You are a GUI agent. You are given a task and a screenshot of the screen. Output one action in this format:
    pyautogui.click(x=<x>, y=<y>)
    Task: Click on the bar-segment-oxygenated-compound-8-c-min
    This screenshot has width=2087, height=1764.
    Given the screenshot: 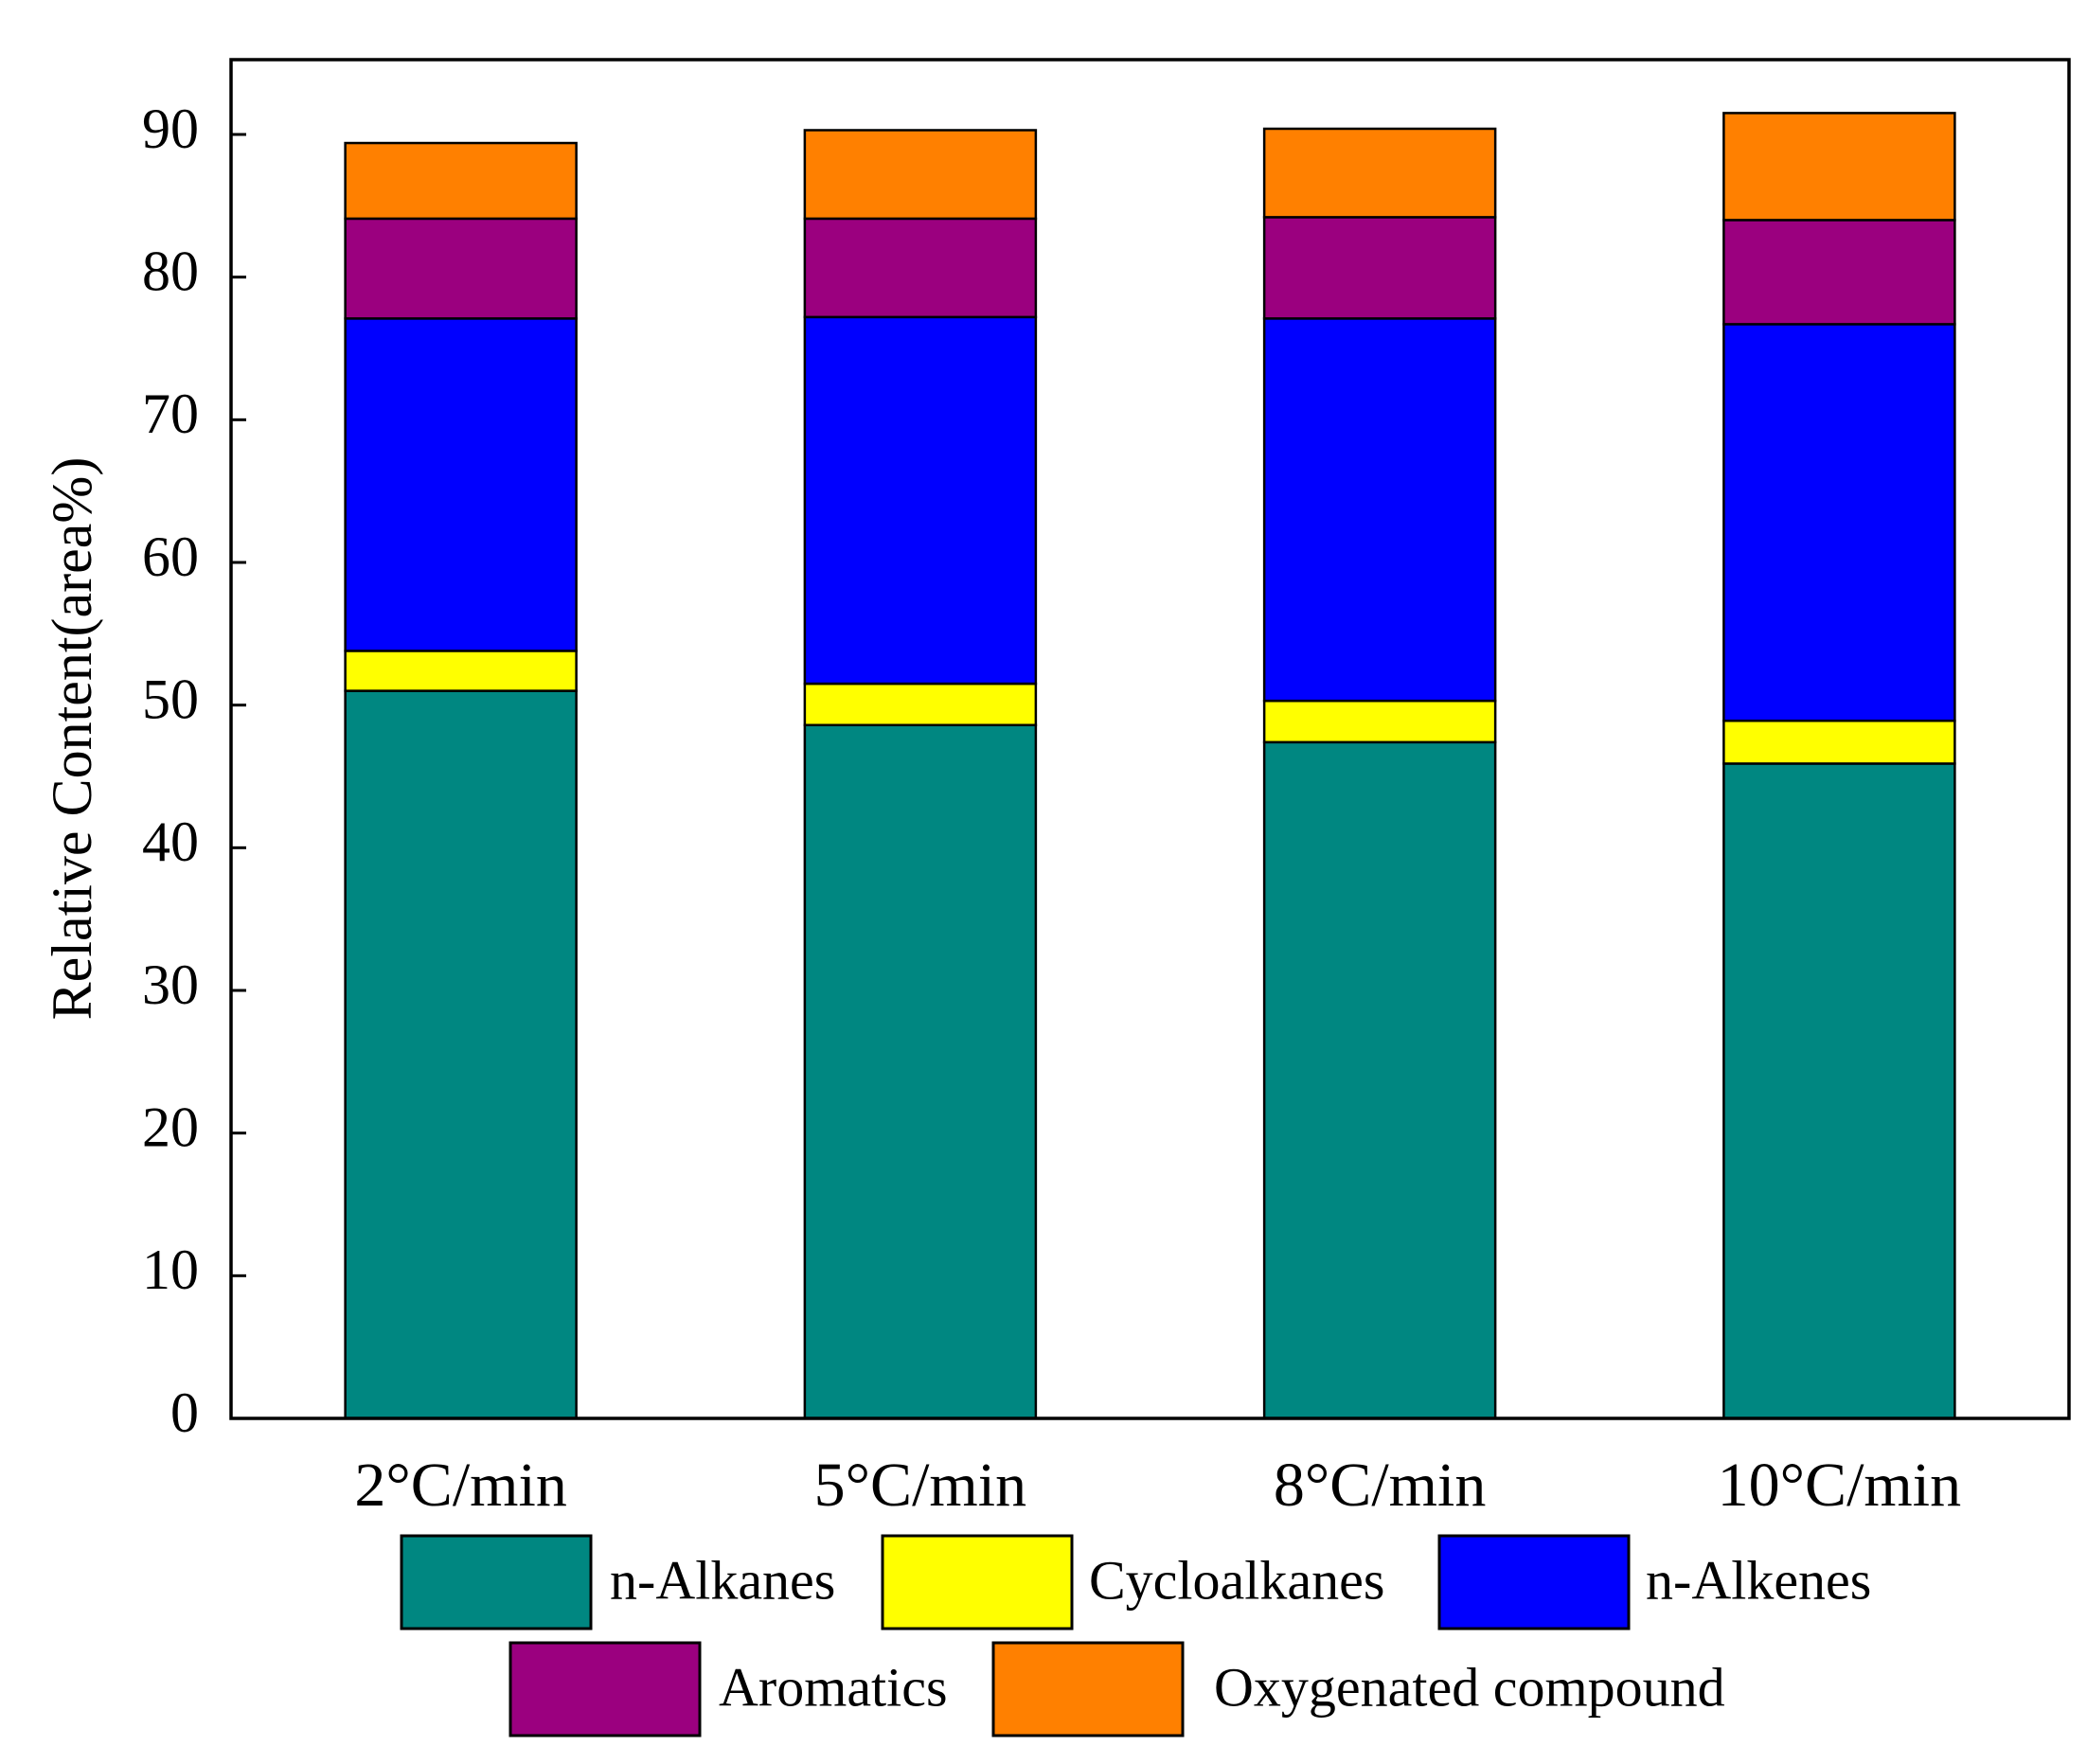 What is the action you would take?
    pyautogui.click(x=1380, y=173)
    